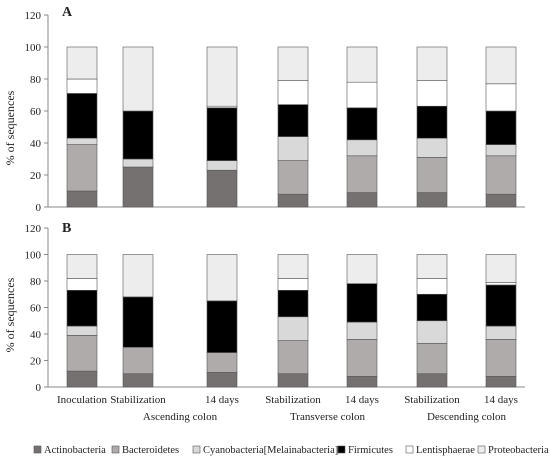  What do you see at coordinates (66, 228) in the screenshot?
I see `panel-b-label: B` at bounding box center [66, 228].